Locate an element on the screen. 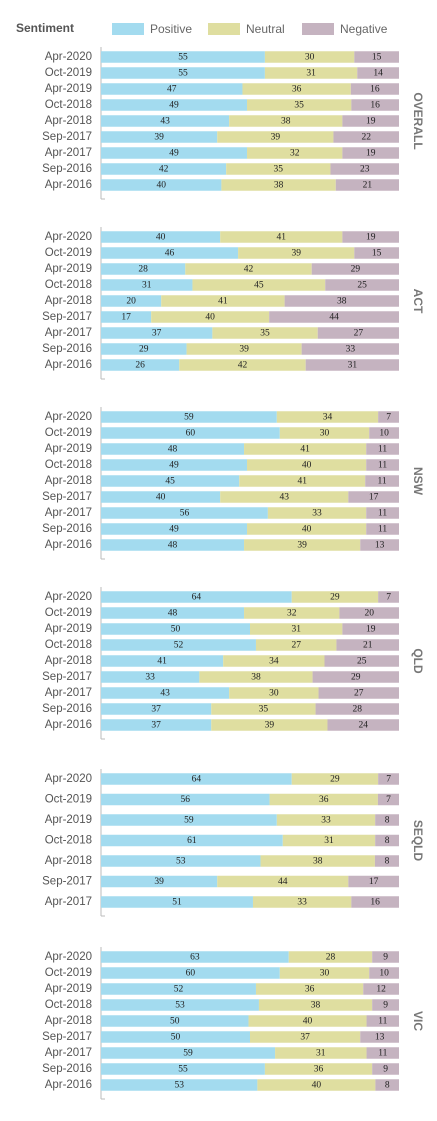 This screenshot has height=1121, width=437. data-label: 59 is located at coordinates (189, 821).